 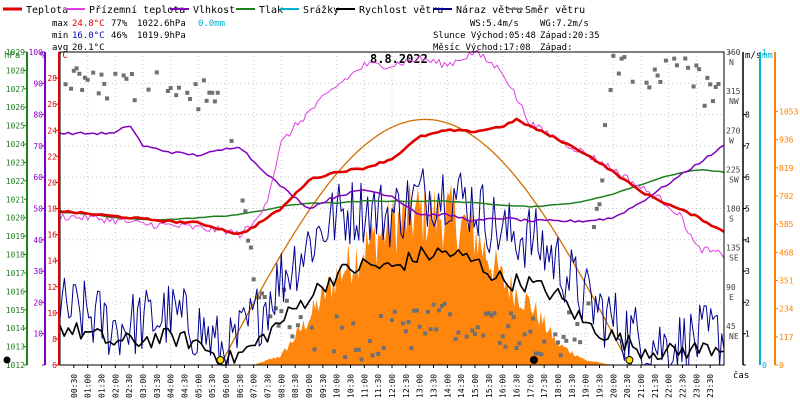 I want to click on tick-label-wind-dir: 135, so click(x=733, y=248).